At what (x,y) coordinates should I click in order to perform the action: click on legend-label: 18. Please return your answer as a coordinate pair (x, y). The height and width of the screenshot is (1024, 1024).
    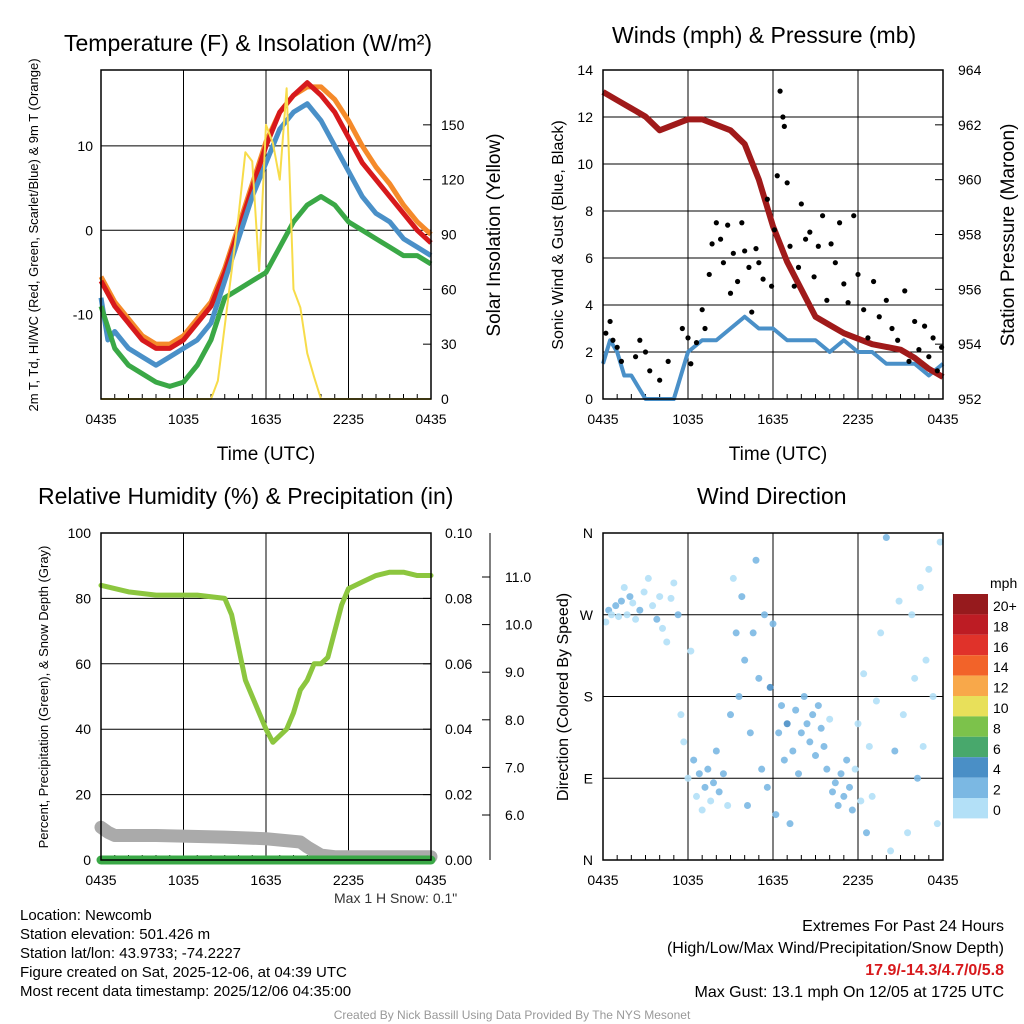
    Looking at the image, I should click on (1001, 626).